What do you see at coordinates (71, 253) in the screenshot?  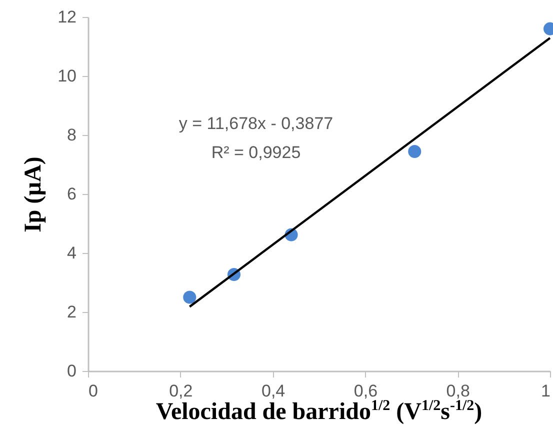 I see `y-tick-label: 4` at bounding box center [71, 253].